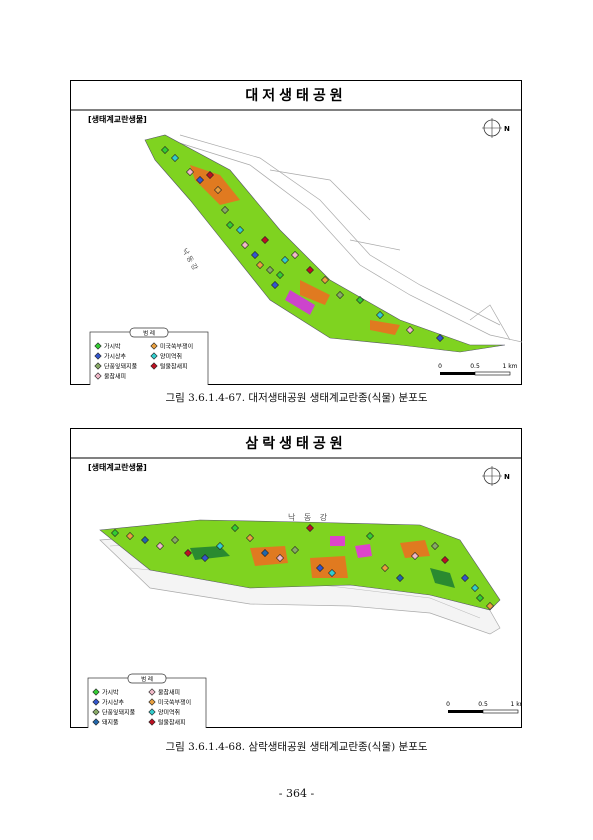  I want to click on scale-bar: 0 0.5 1 km, so click(478, 369).